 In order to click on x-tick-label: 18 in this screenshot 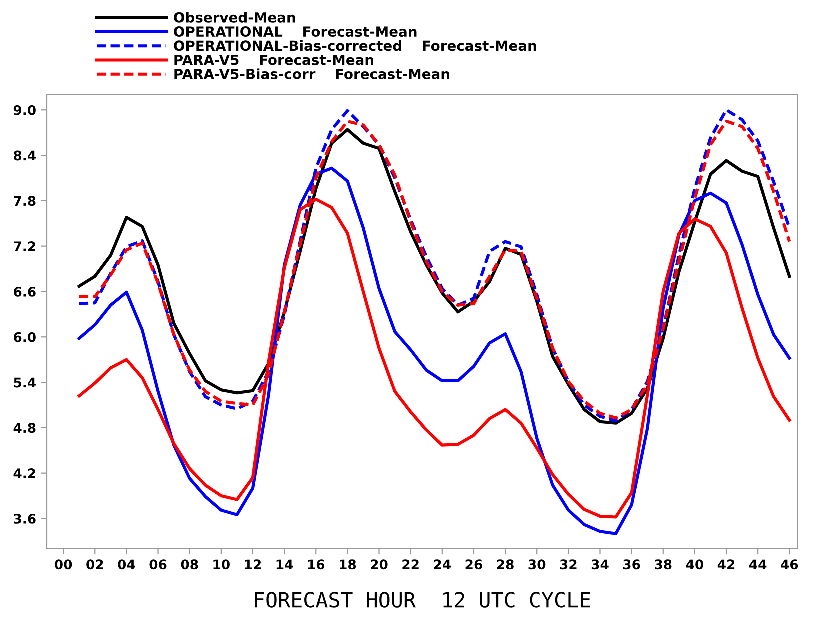, I will do `click(348, 565)`.